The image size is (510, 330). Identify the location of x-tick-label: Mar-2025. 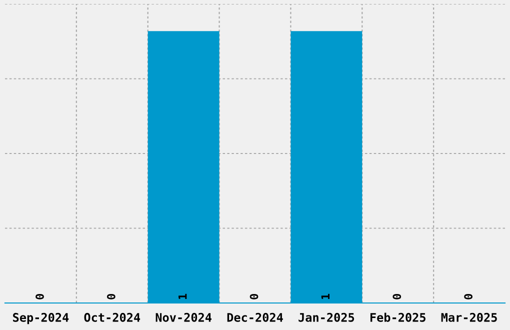
(469, 317).